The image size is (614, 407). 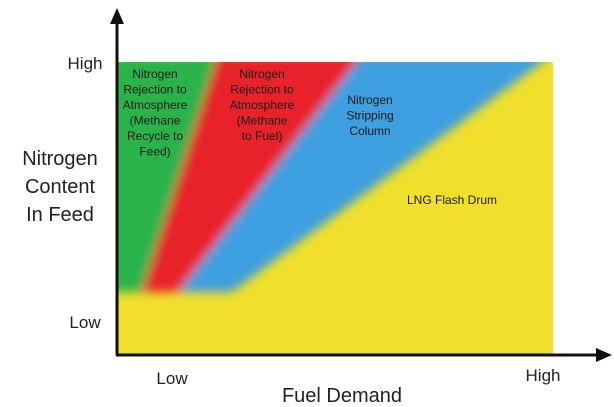 I want to click on y-axis-title: Content, so click(x=60, y=187).